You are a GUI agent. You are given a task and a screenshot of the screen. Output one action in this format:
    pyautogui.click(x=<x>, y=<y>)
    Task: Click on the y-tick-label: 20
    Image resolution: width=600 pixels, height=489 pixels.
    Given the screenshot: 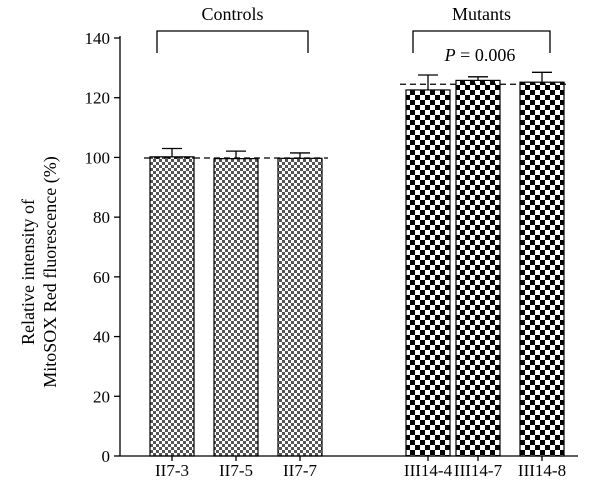 What is the action you would take?
    pyautogui.click(x=101, y=396)
    